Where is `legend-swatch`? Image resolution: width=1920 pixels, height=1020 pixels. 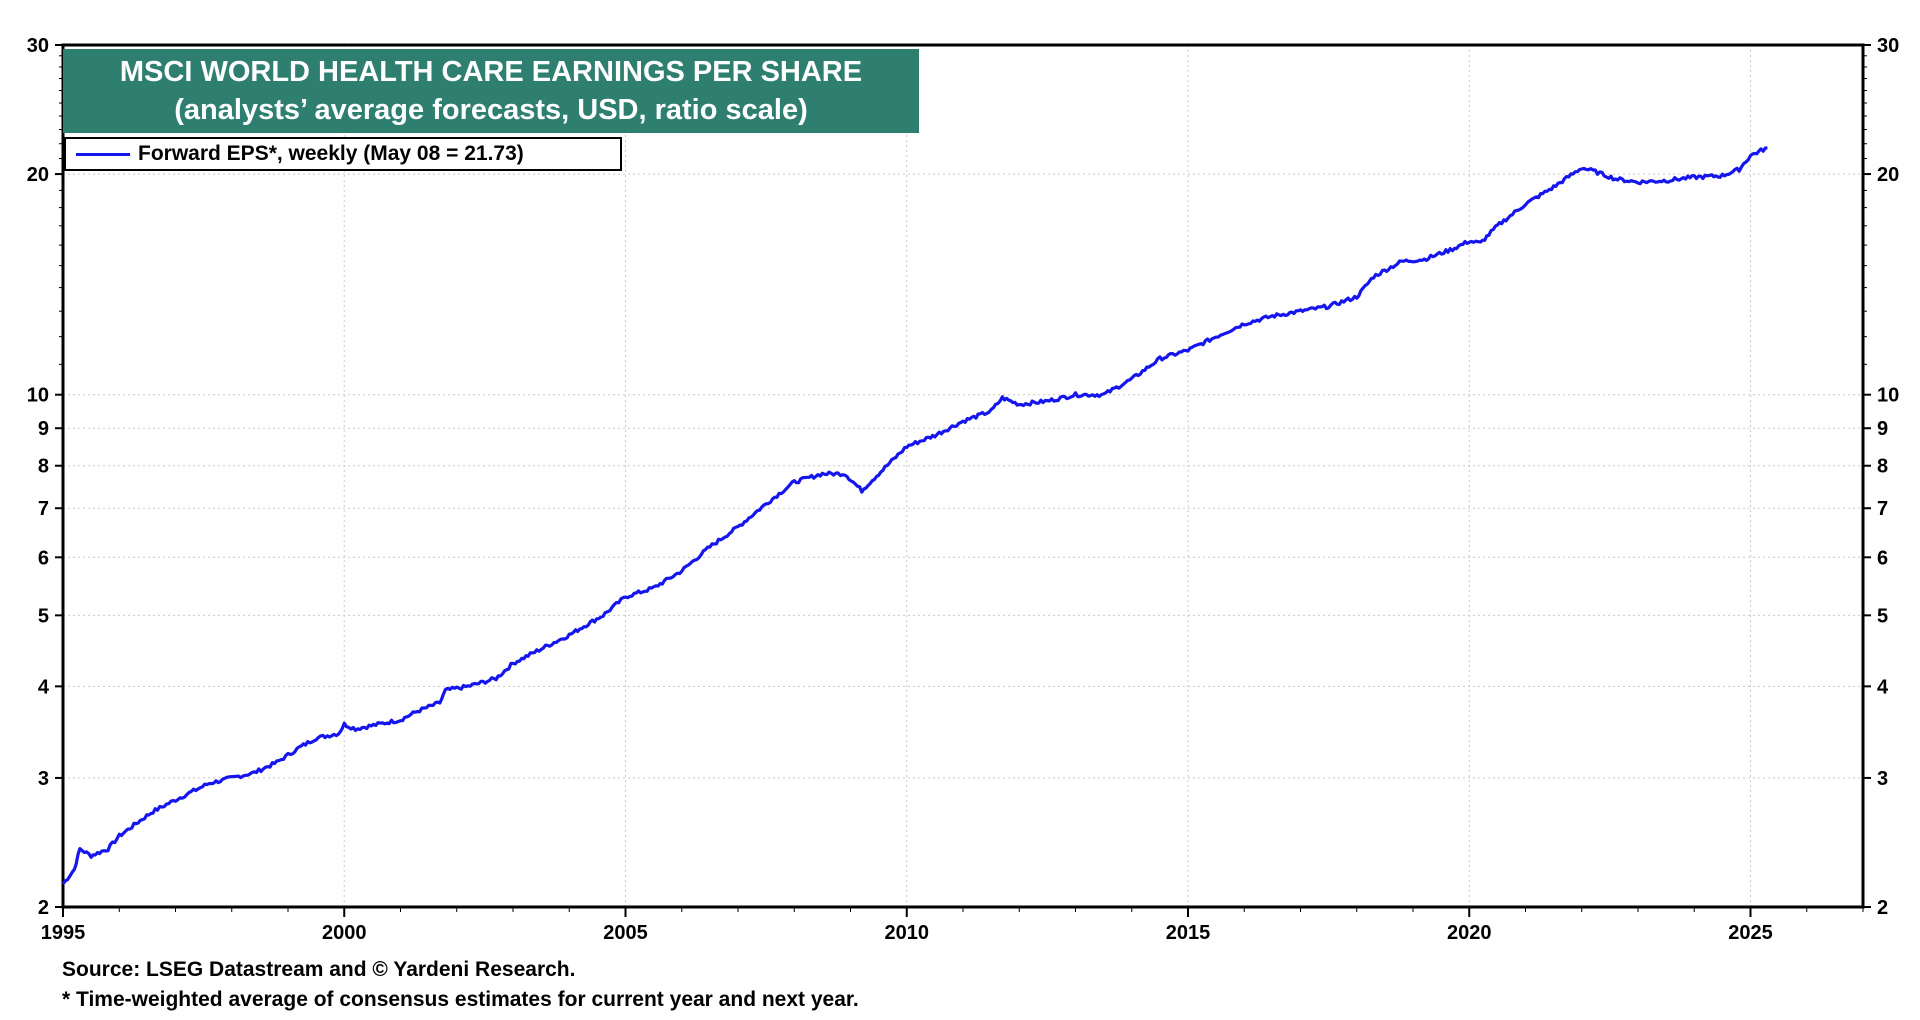
legend-swatch is located at coordinates (103, 154).